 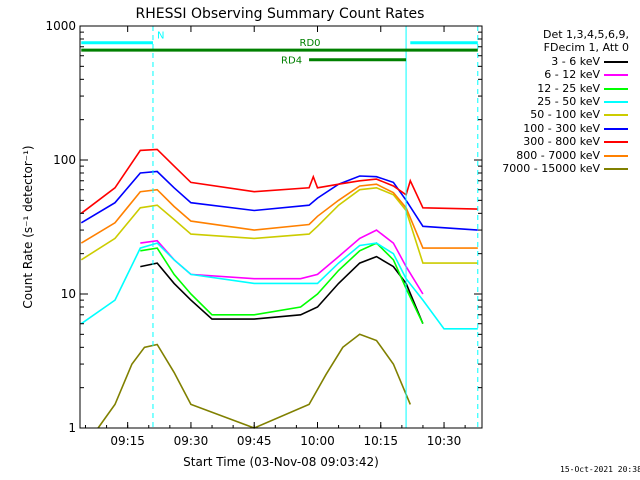 What do you see at coordinates (281, 462) in the screenshot?
I see `x-axis-label: Start Time (03-Nov-08 09:03:42)` at bounding box center [281, 462].